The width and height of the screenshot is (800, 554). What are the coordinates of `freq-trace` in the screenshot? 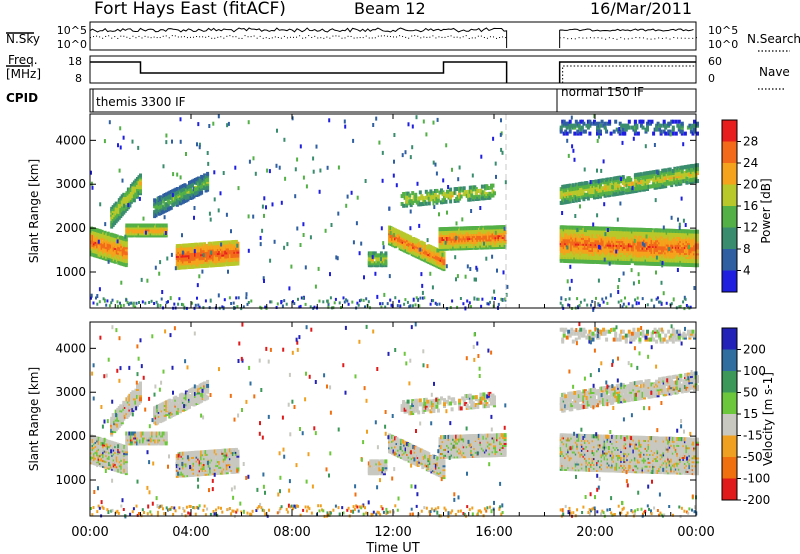 It's located at (299, 72).